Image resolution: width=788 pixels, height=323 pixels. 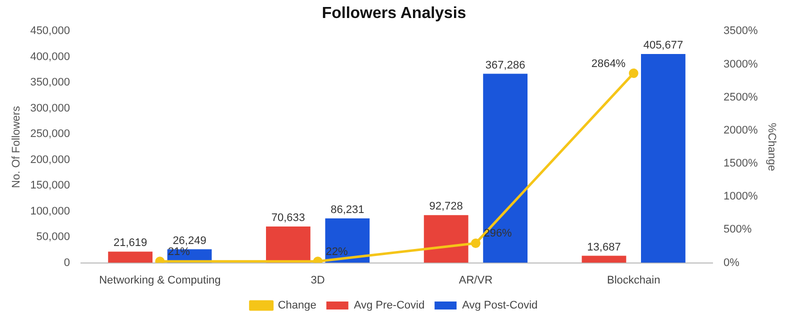 What do you see at coordinates (604, 247) in the screenshot?
I see `data-label: 13,687` at bounding box center [604, 247].